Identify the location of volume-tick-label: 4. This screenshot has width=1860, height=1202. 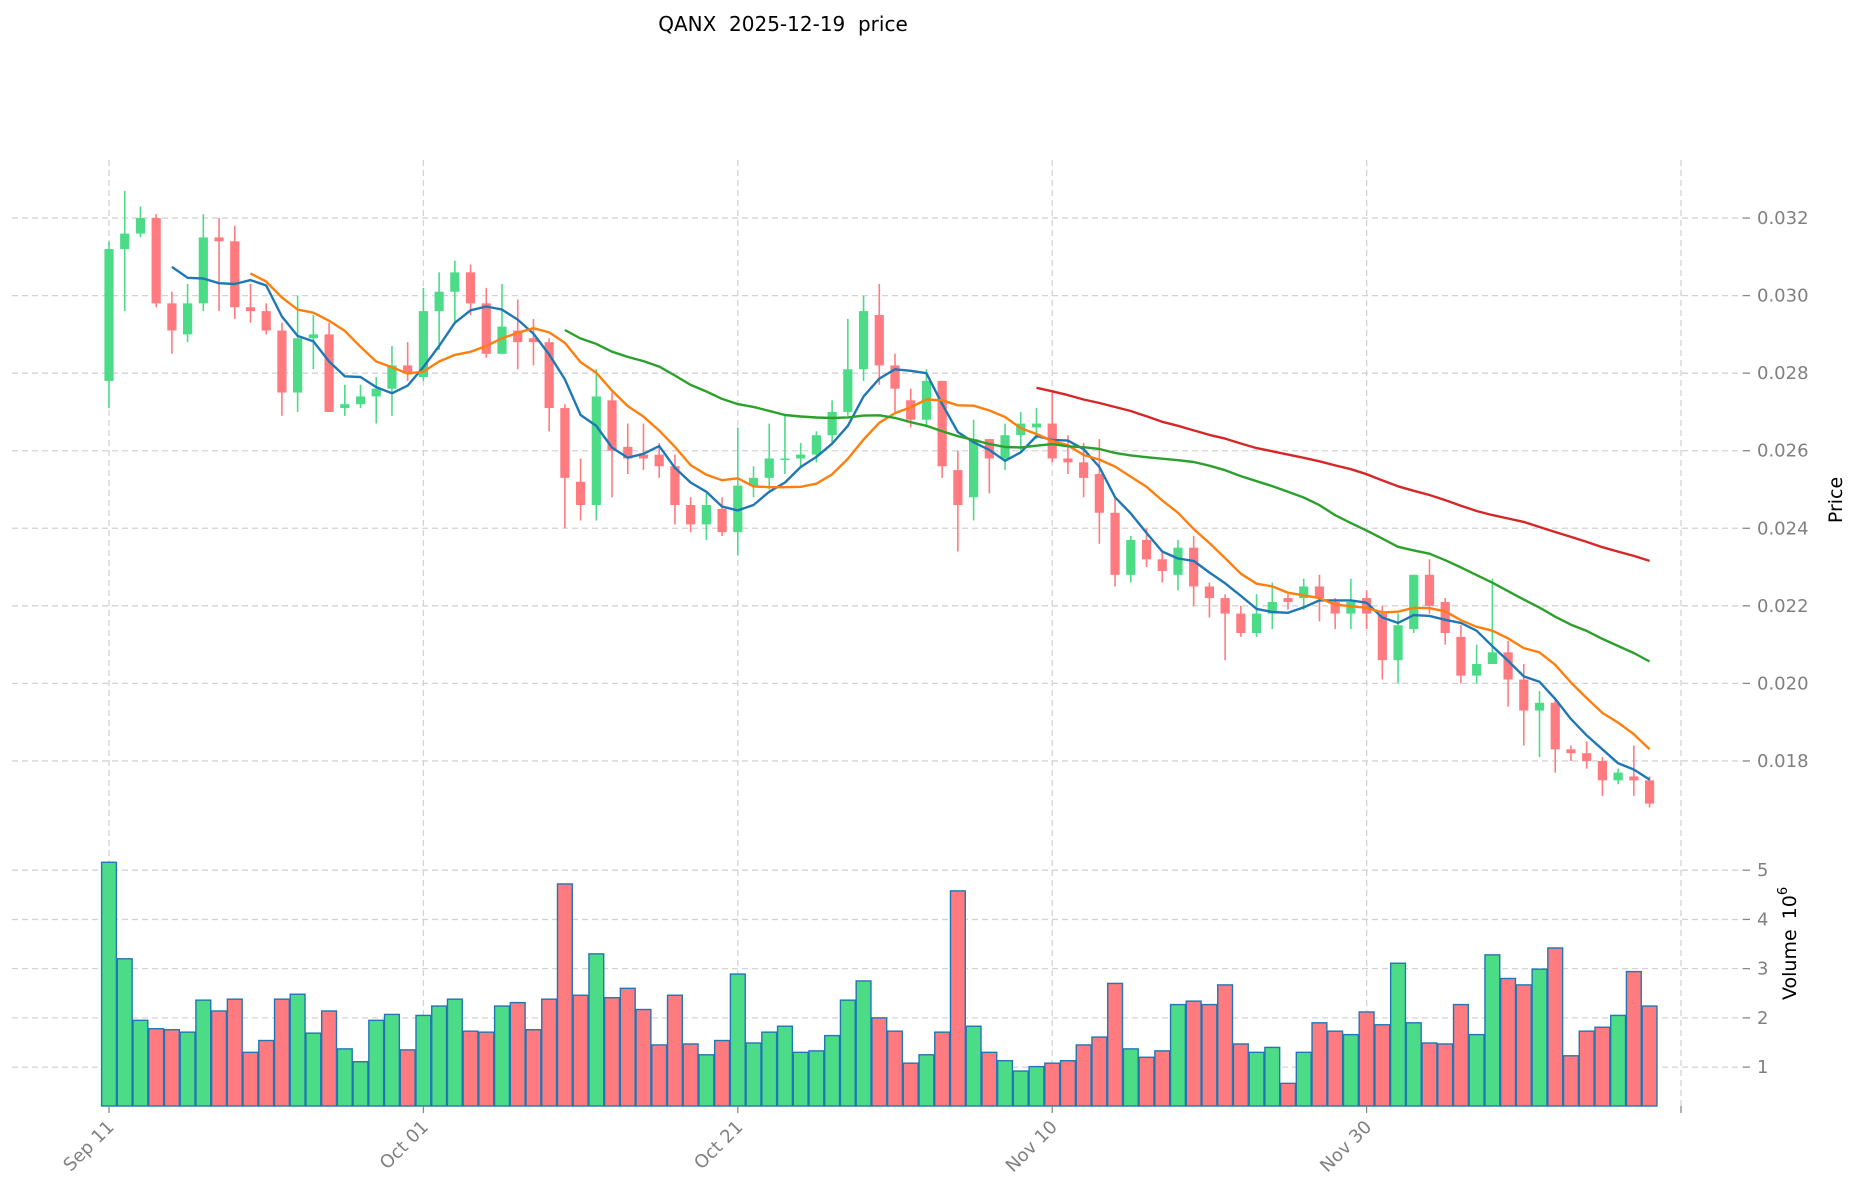
(1762, 919).